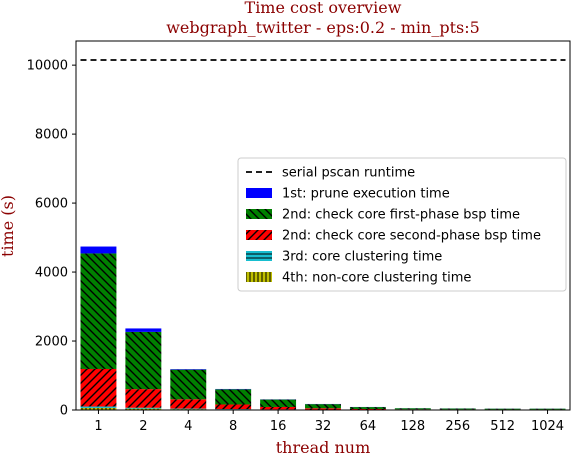 The height and width of the screenshot is (456, 575). Describe the element at coordinates (51, 135) in the screenshot. I see `y-tick-label: 8000` at that location.